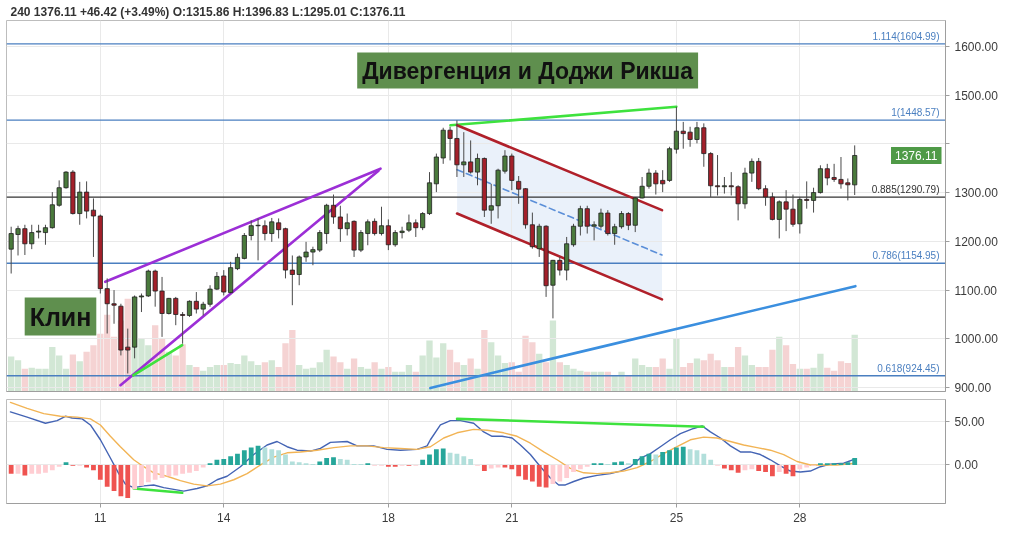 This screenshot has height=538, width=1024. Describe the element at coordinates (966, 465) in the screenshot. I see `y-tick-label: 0.00` at that location.